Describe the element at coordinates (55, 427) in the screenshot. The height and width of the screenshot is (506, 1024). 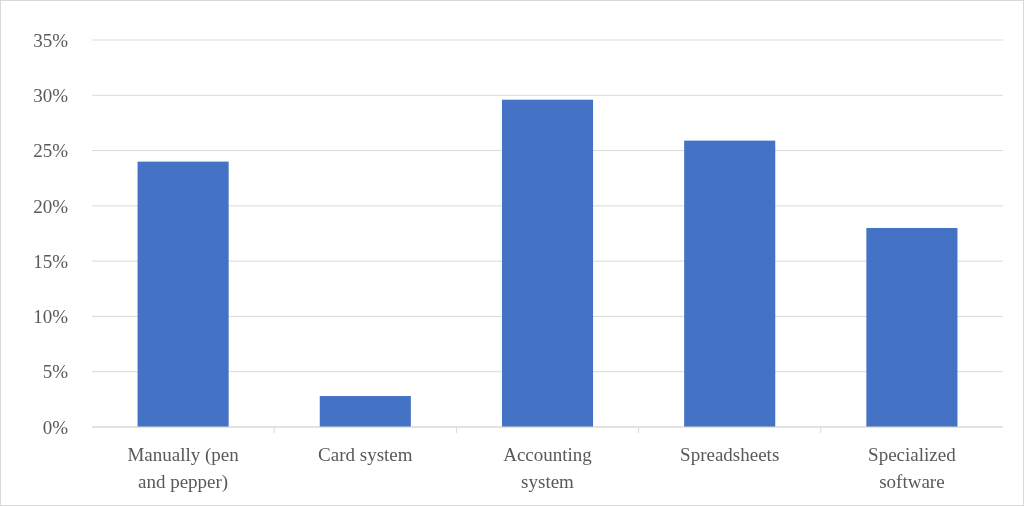
I see `y-tick-label: 0%` at that location.